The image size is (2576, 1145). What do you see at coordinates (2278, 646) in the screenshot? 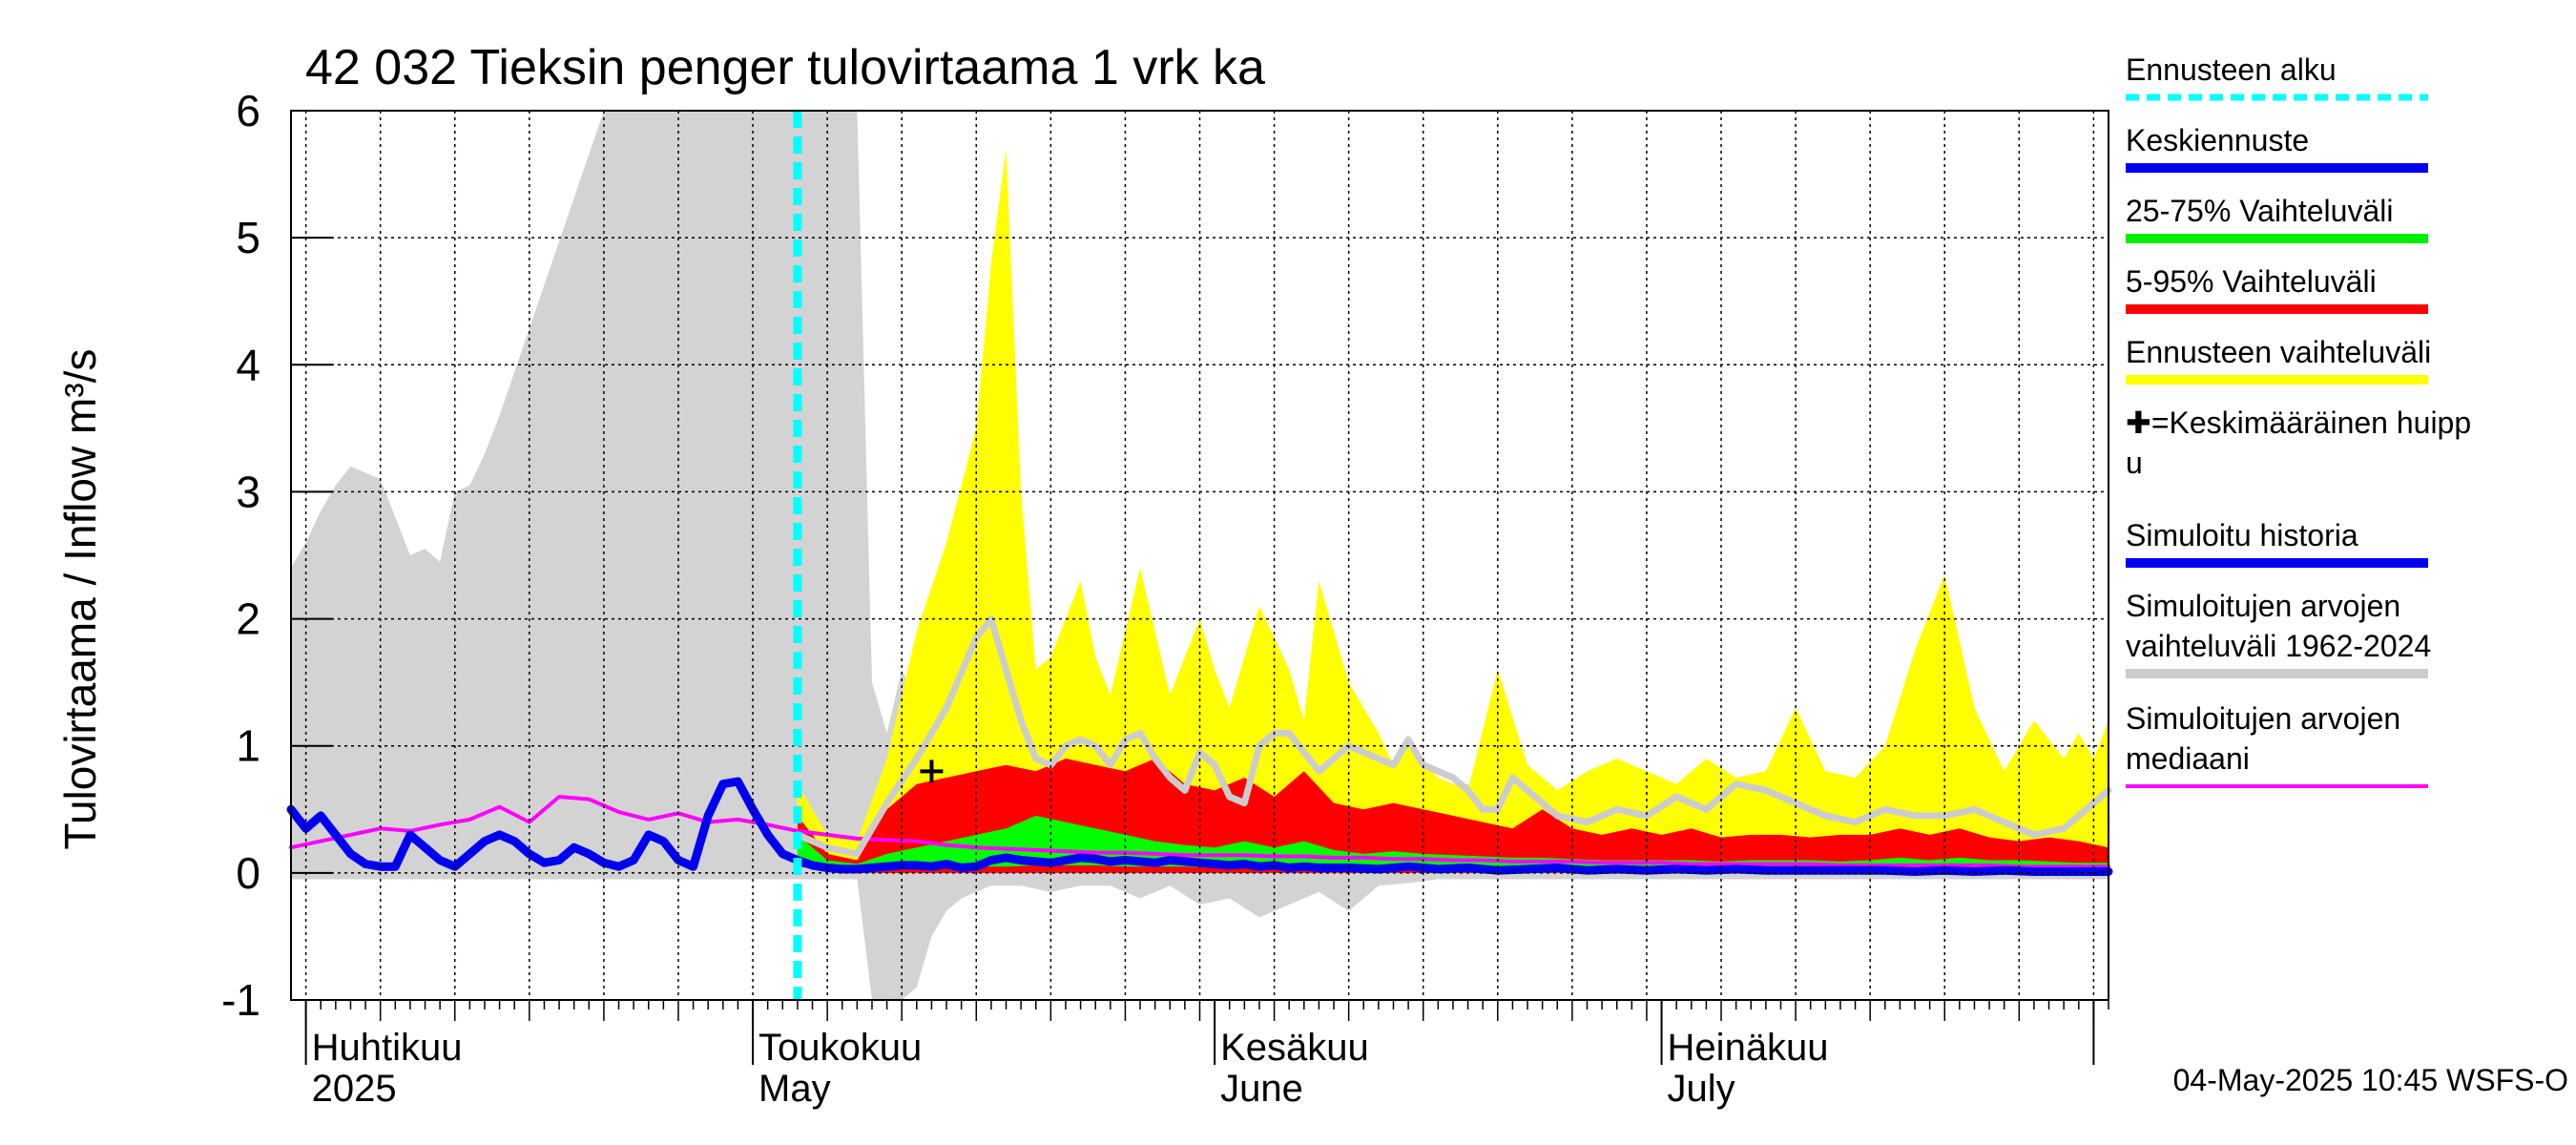
I see `legend-label-simuloitujen-arvojen-vaihteluv-li-1962-2024: vaihteluväli 1962-2024` at bounding box center [2278, 646].